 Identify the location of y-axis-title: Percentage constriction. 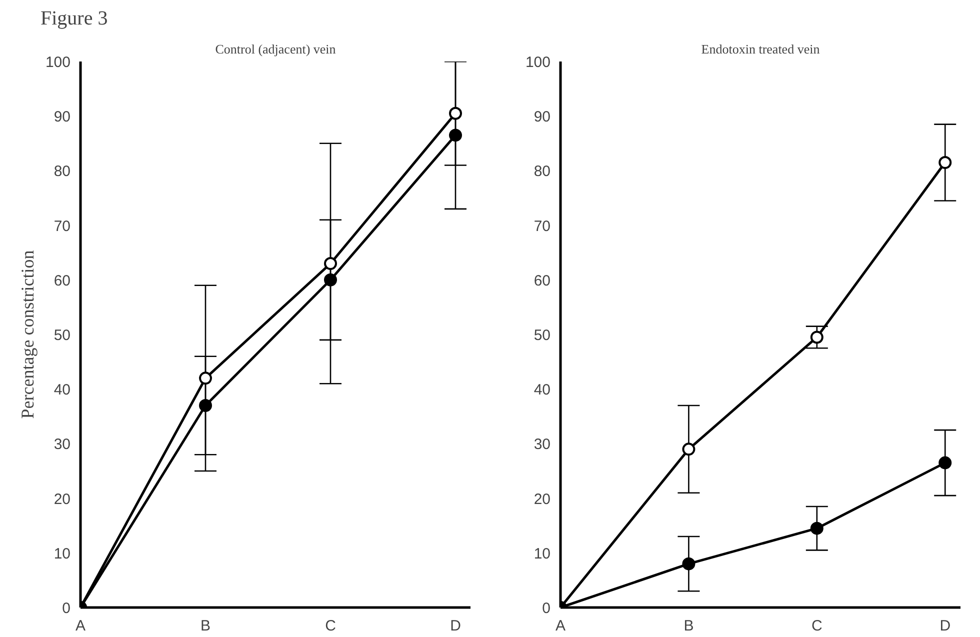
(27, 334).